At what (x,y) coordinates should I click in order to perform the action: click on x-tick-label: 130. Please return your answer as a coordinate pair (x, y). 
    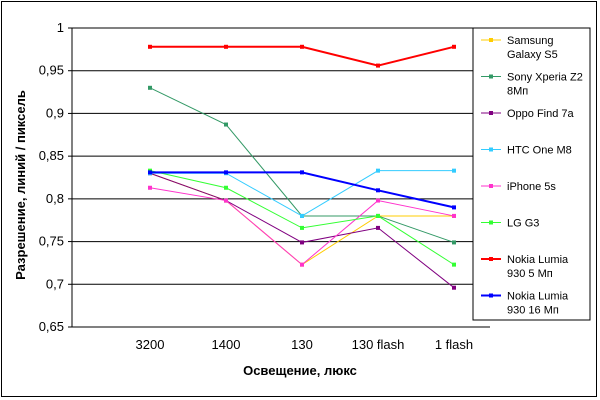
    Looking at the image, I should click on (302, 344).